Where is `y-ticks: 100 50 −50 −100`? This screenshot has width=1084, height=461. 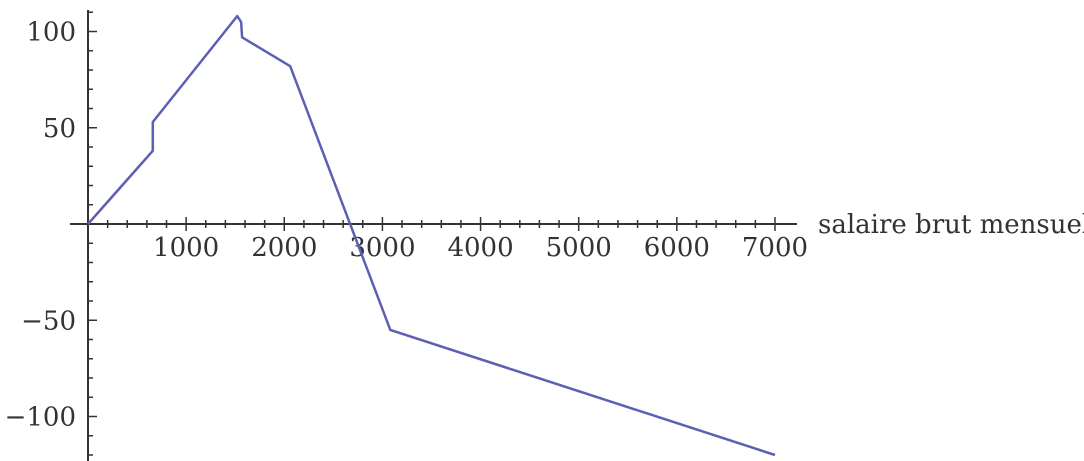
y-ticks: 100 50 −50 −100 is located at coordinates (51, 233).